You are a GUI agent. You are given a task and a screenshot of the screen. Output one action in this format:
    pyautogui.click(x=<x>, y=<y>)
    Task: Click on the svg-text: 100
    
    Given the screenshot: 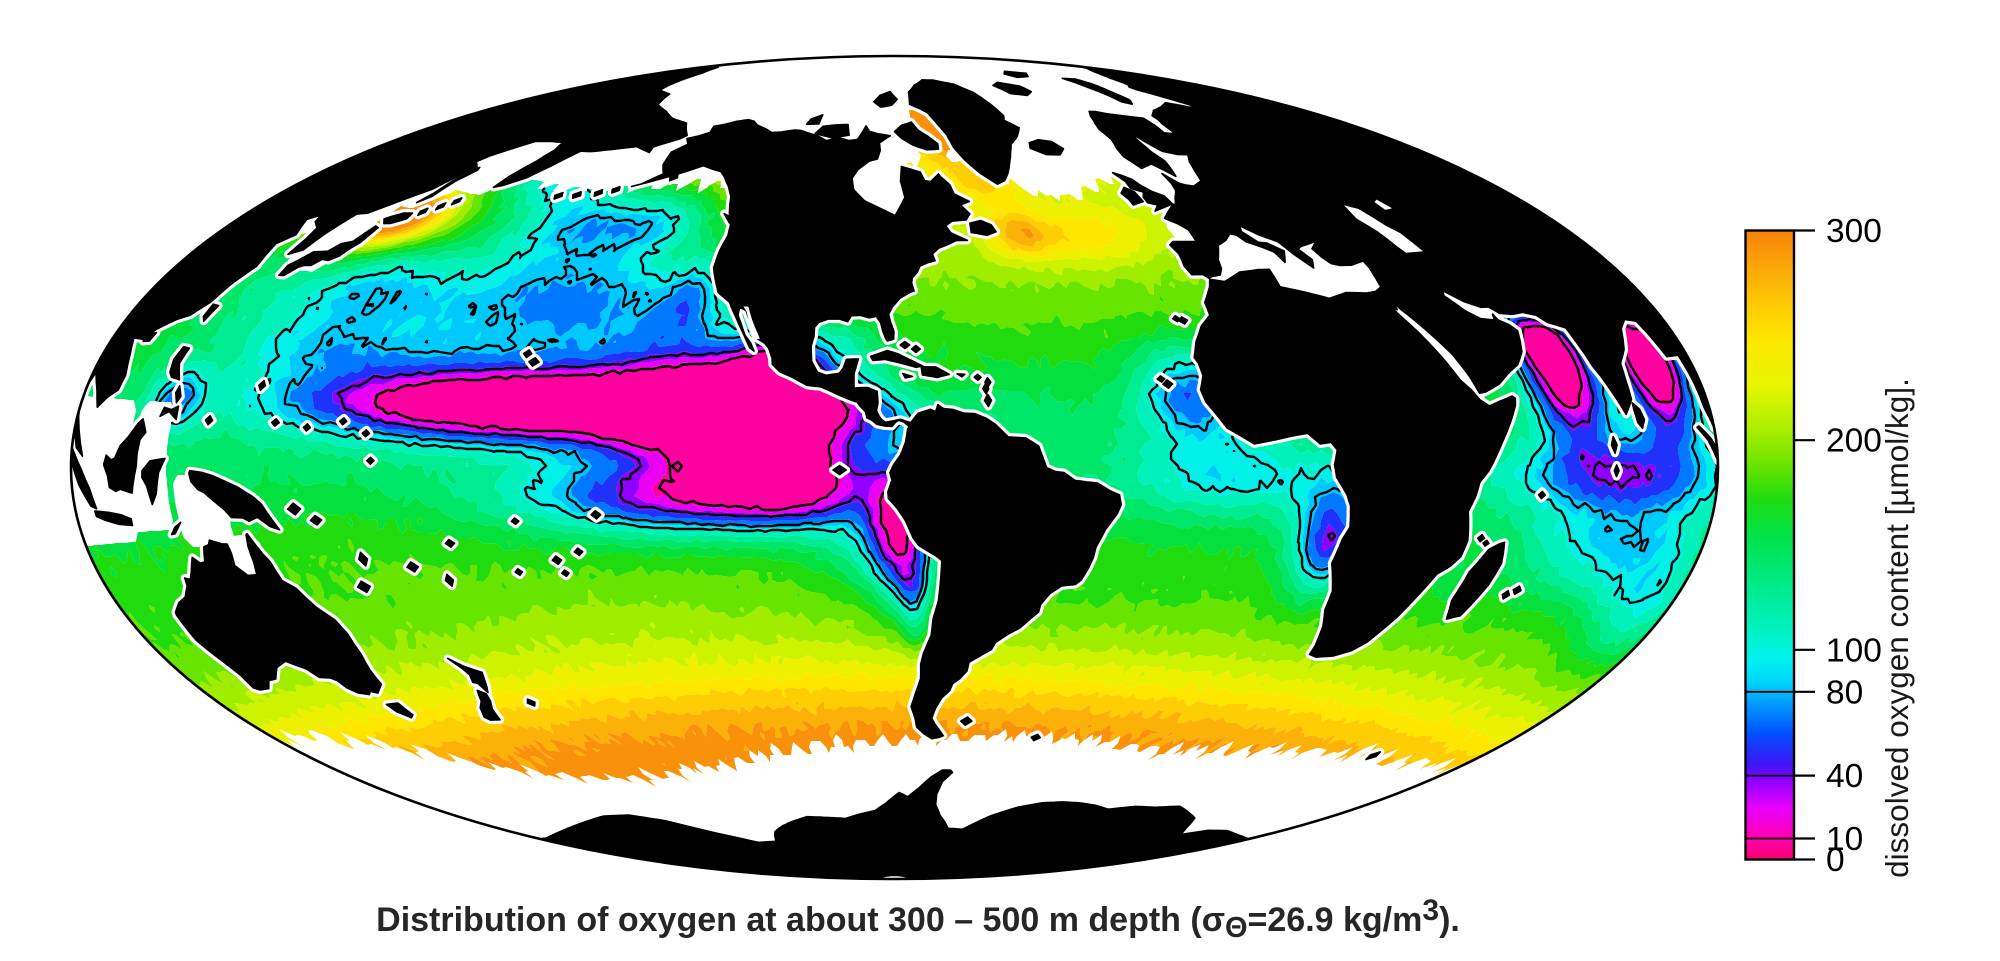 What is the action you would take?
    pyautogui.click(x=1854, y=650)
    